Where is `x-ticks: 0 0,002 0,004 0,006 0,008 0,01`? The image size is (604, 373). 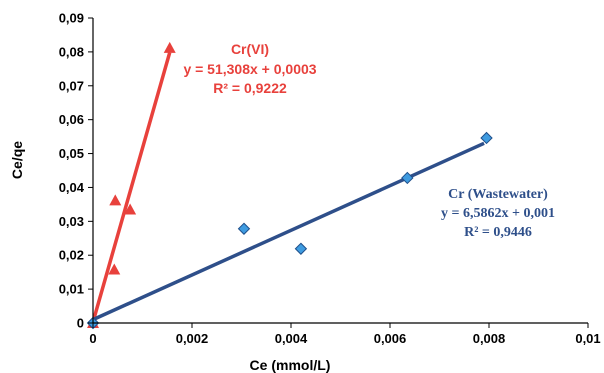
x-ticks: 0 0,002 0,004 0,006 0,008 0,01 is located at coordinates (345, 334).